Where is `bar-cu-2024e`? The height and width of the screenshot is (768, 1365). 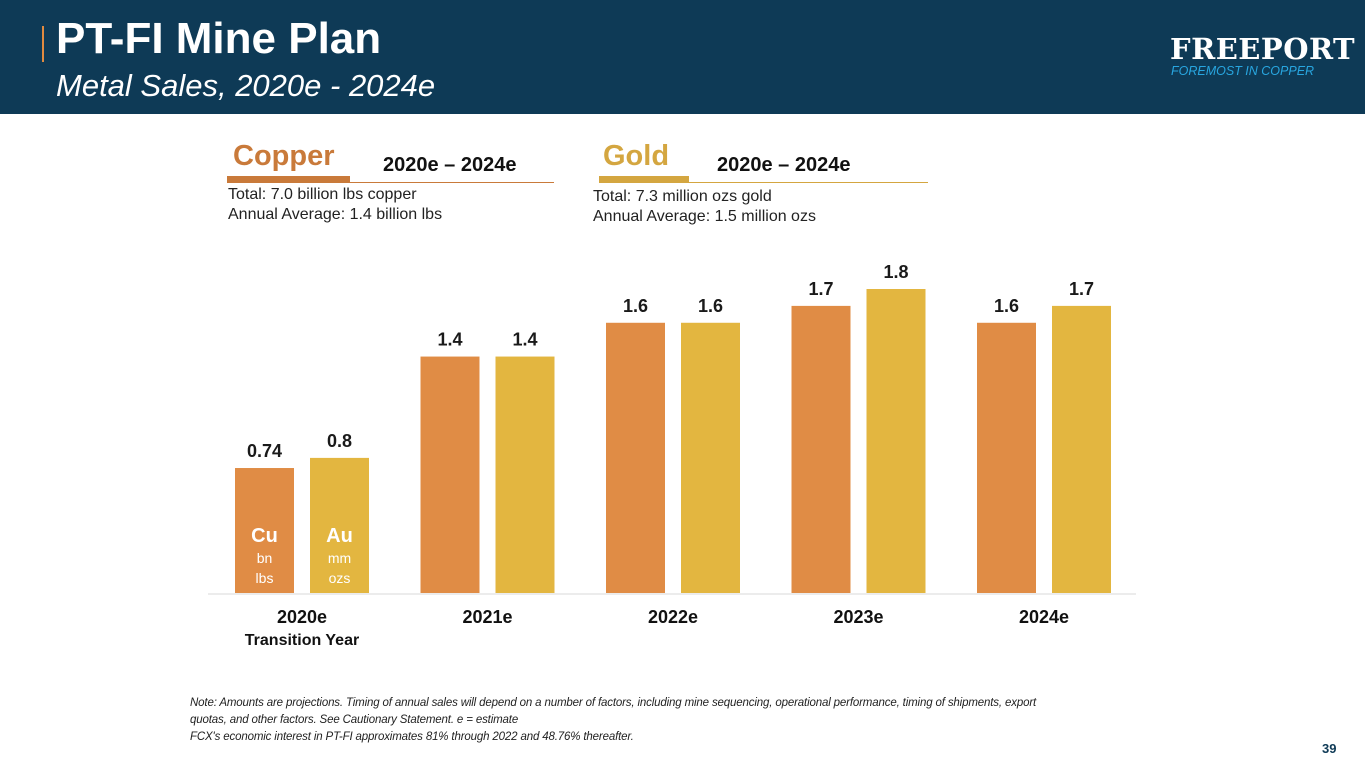 bar-cu-2024e is located at coordinates (1006, 457).